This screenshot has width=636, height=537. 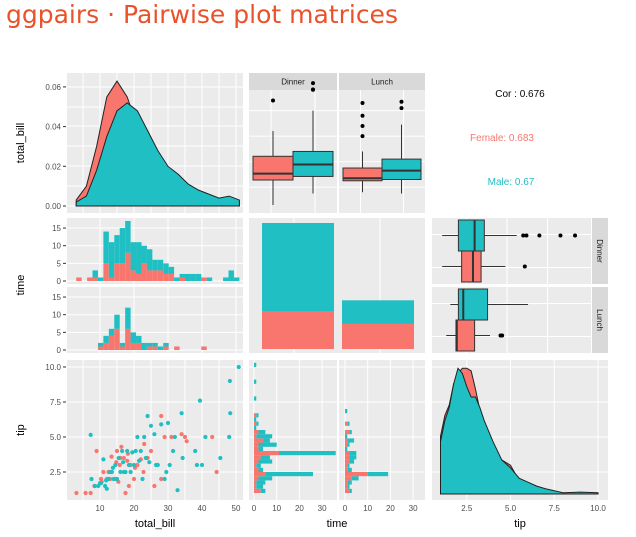 I want to click on y-tick-label: 0, so click(x=59, y=281).